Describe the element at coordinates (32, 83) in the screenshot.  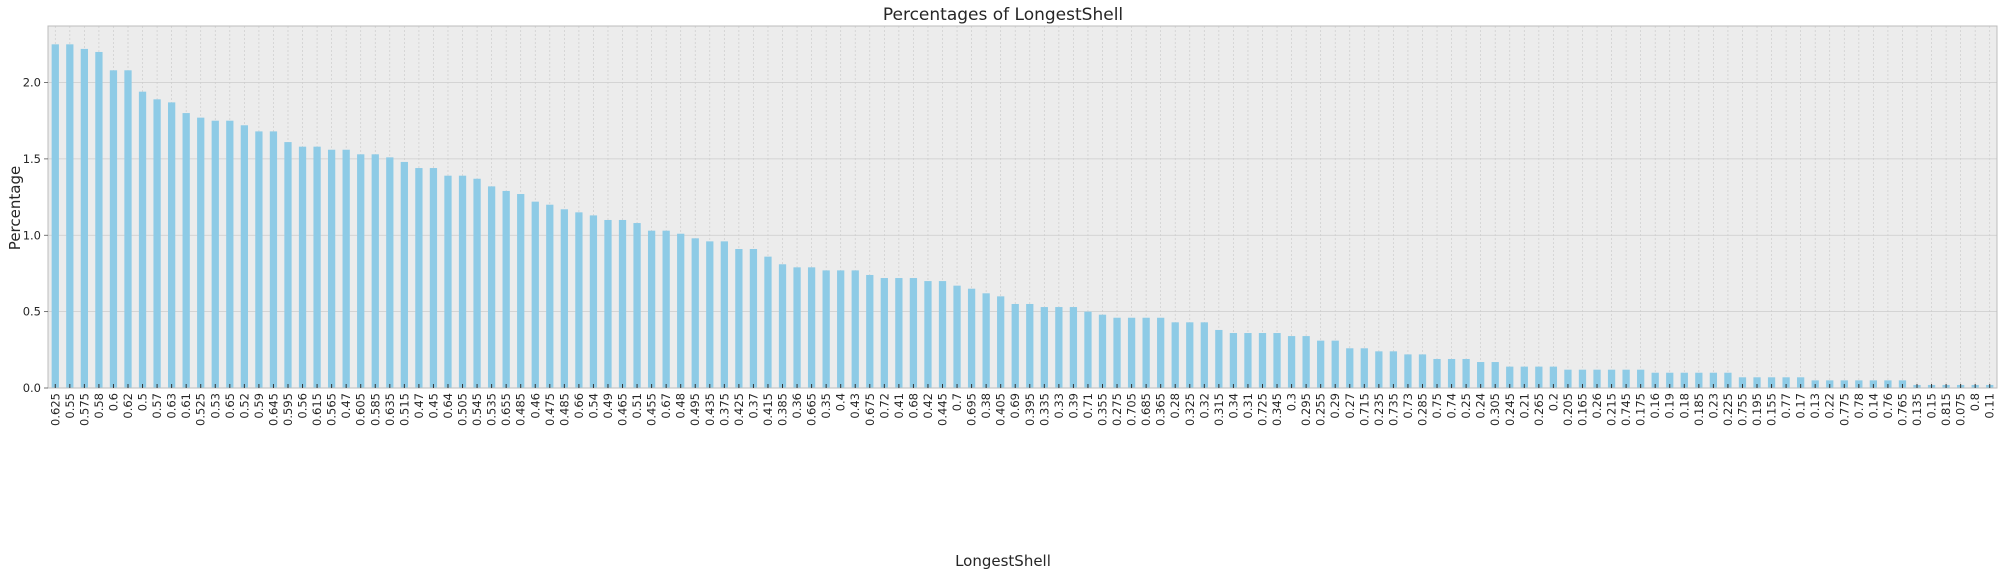
I see `y-tick-label: 2.0` at that location.